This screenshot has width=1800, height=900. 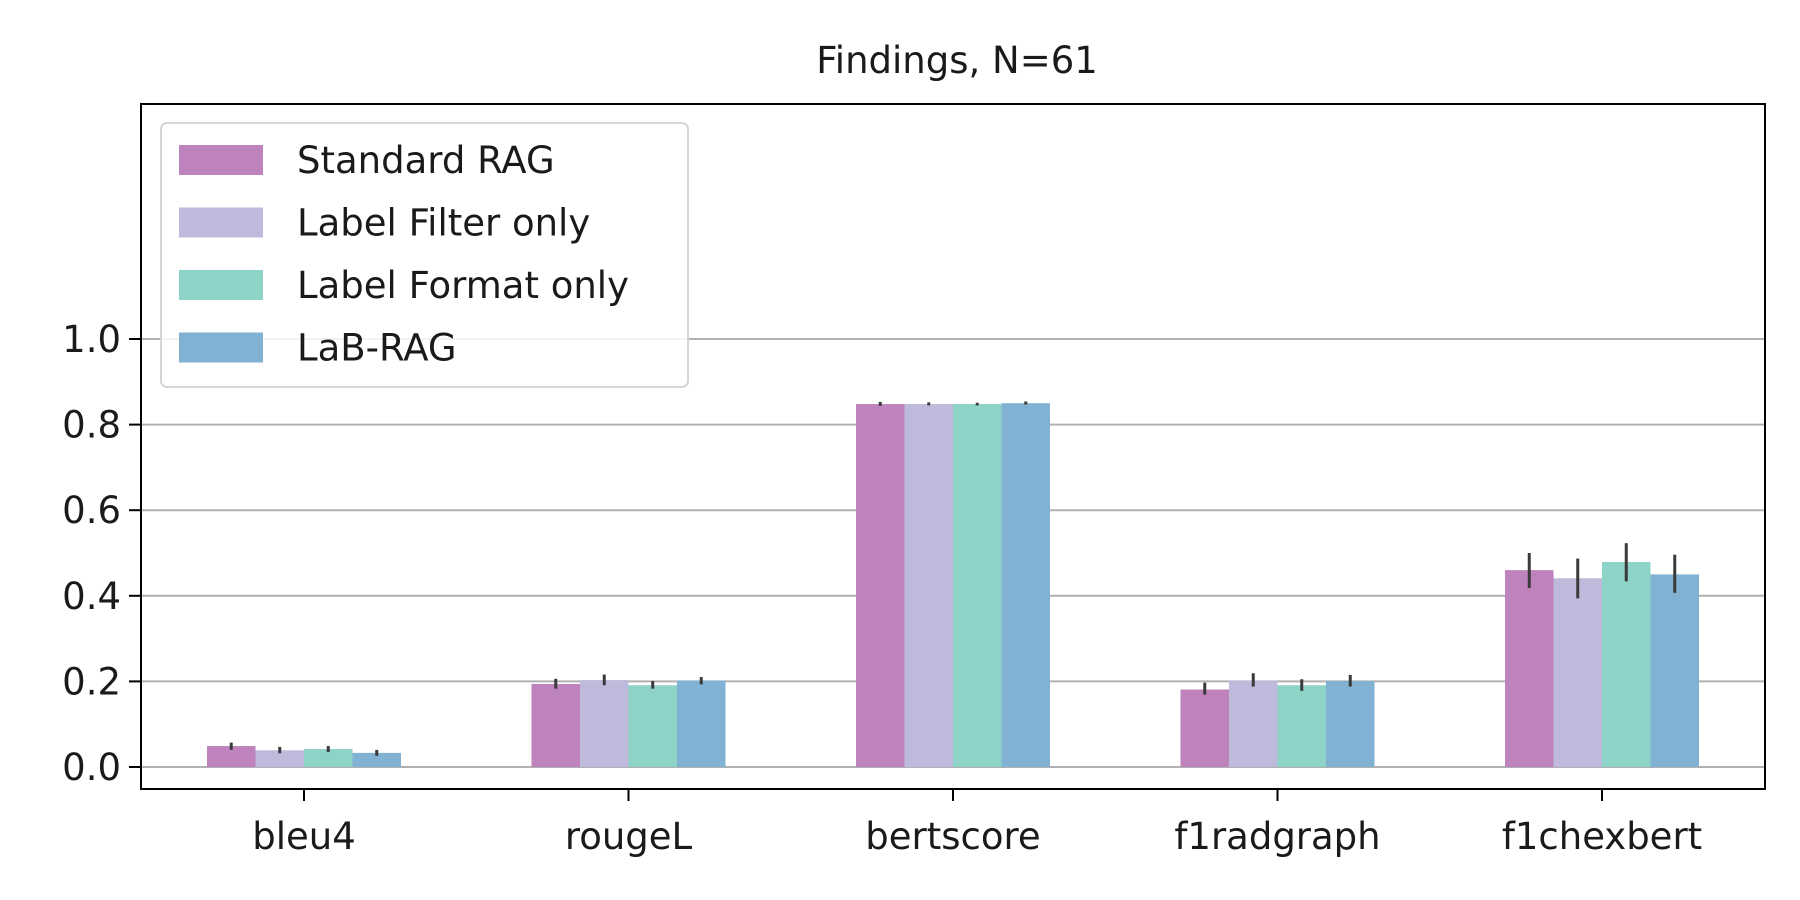 What do you see at coordinates (91, 339) in the screenshot?
I see `y-tick-label: 1.0` at bounding box center [91, 339].